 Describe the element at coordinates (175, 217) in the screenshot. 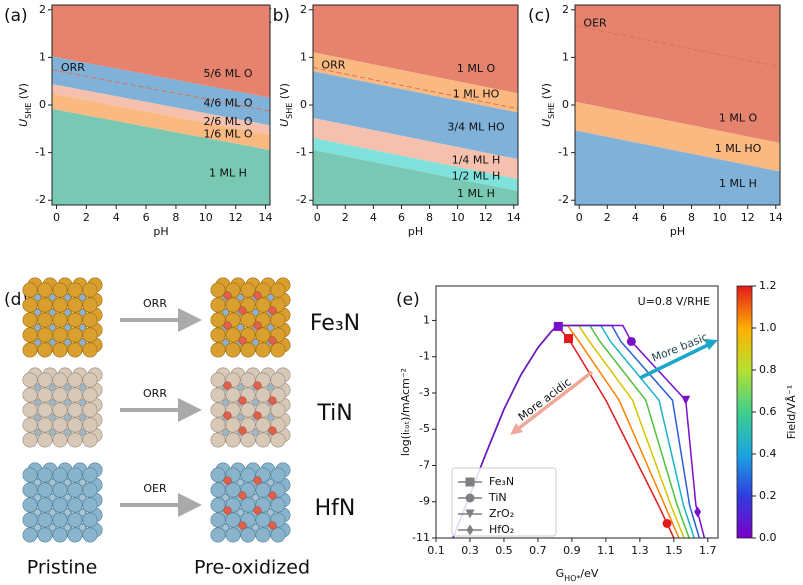

I see `x-tick-label: 8` at that location.